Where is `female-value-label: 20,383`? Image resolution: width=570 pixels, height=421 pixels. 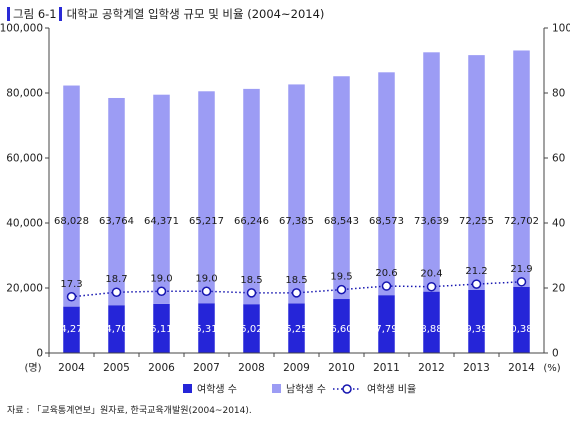
female-value-label: 20,383 is located at coordinates (521, 329).